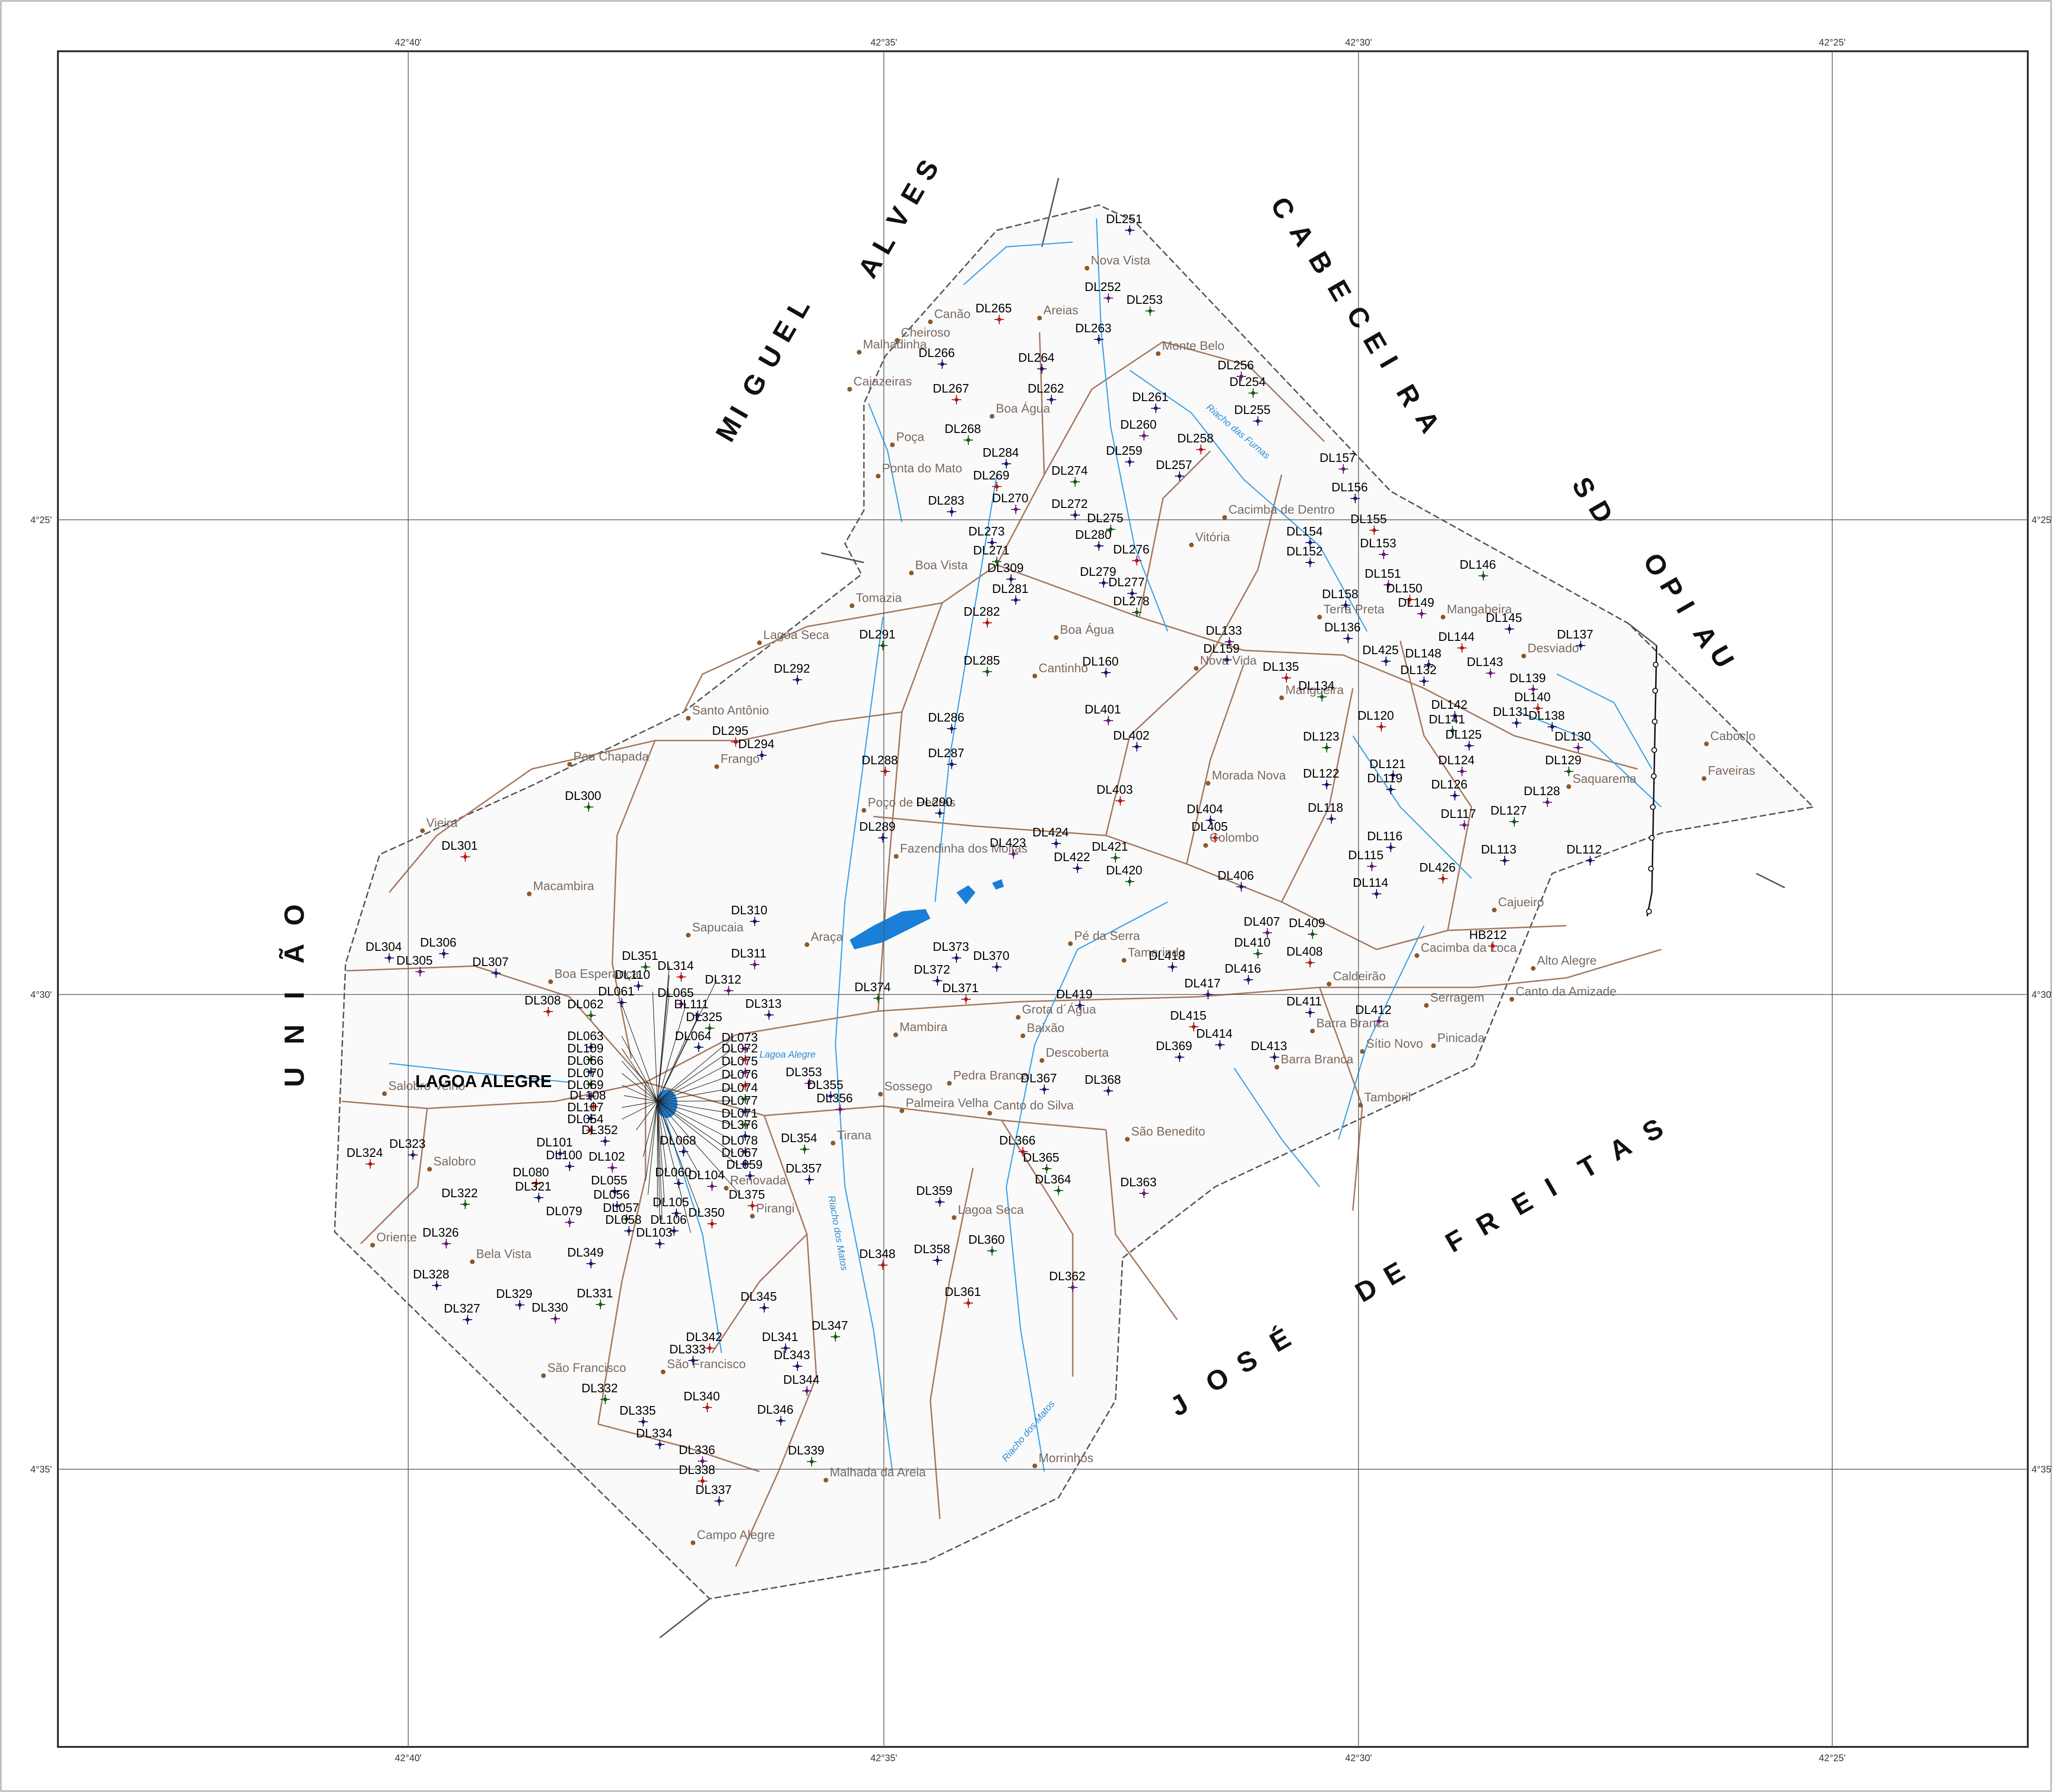  I want to click on well-point: DL125, so click(1463, 739).